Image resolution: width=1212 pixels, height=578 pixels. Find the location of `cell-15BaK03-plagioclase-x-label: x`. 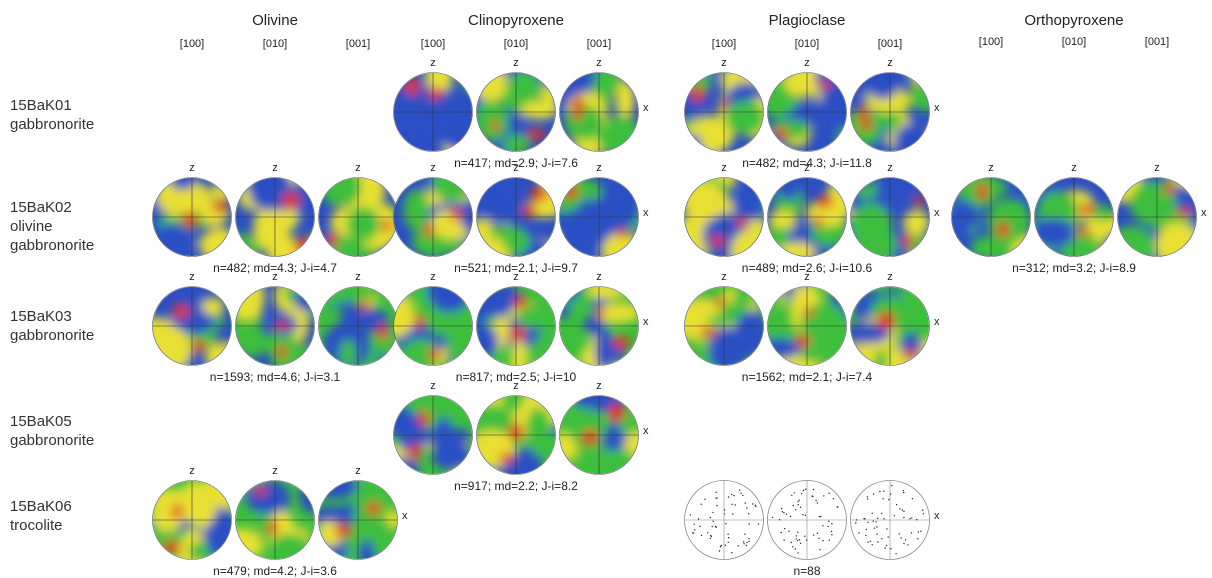

cell-15BaK03-plagioclase-x-label: x is located at coordinates (937, 322).